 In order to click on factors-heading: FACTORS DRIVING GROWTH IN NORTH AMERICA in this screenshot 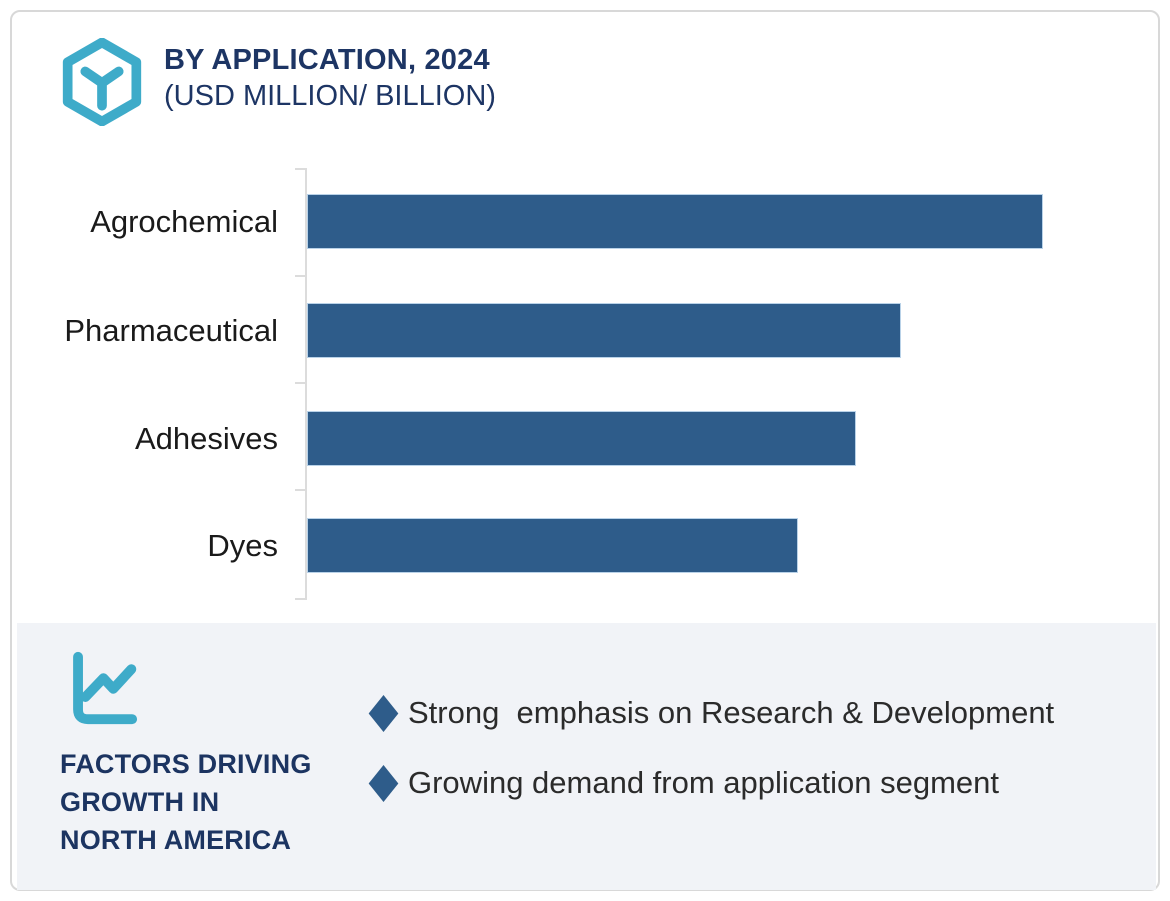, I will do `click(186, 802)`.